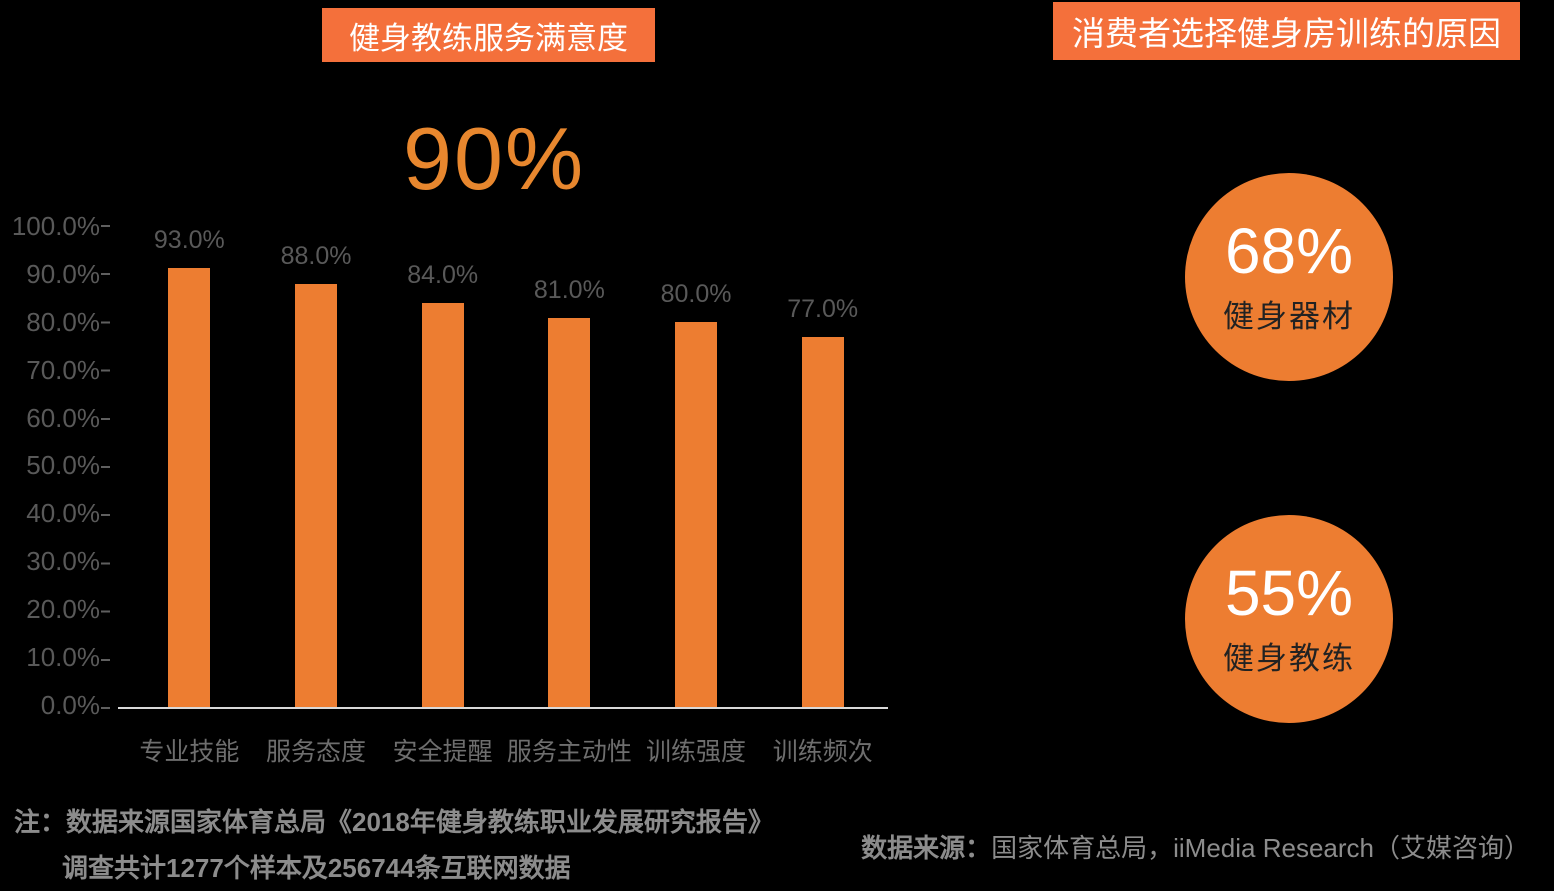  What do you see at coordinates (569, 290) in the screenshot?
I see `bar-value-label: 81.0%` at bounding box center [569, 290].